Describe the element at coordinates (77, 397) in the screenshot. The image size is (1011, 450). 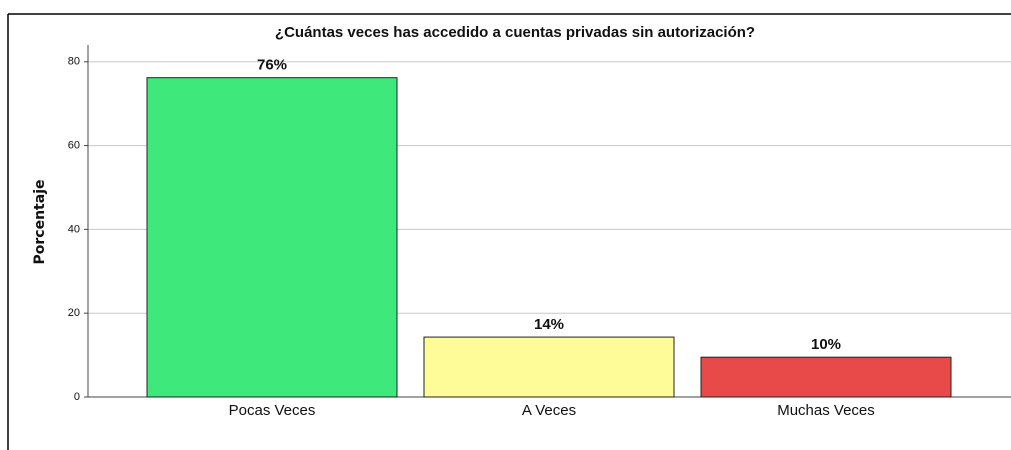
I see `y-tick-label: 0` at that location.